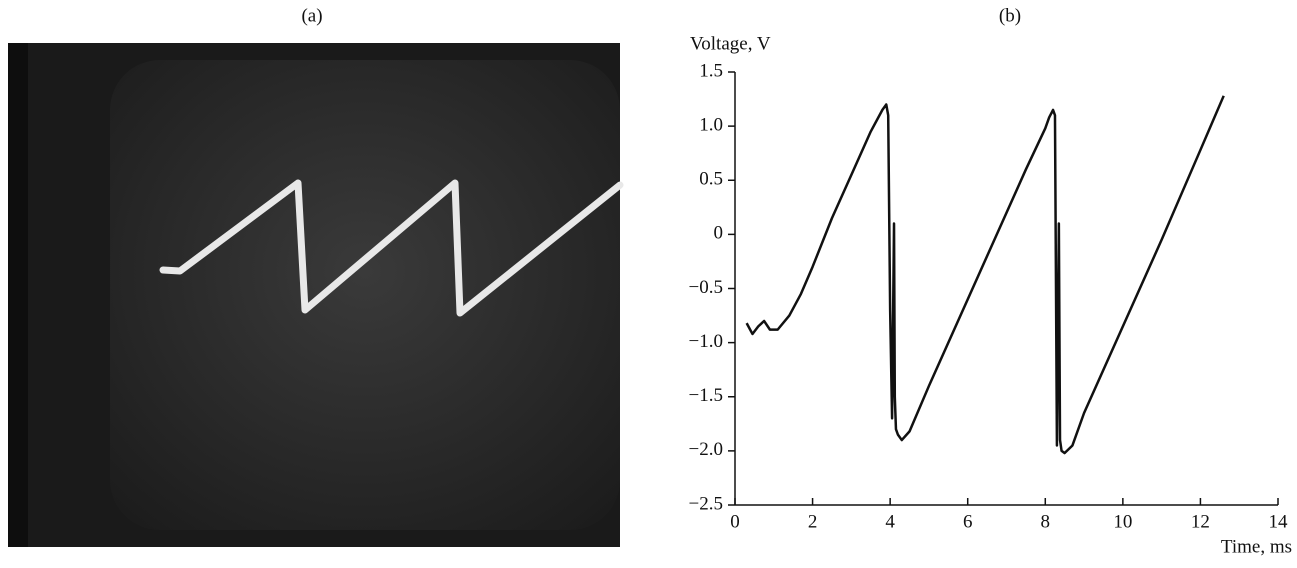 The image size is (1297, 568). Describe the element at coordinates (813, 521) in the screenshot. I see `x-tick-label: 2` at that location.